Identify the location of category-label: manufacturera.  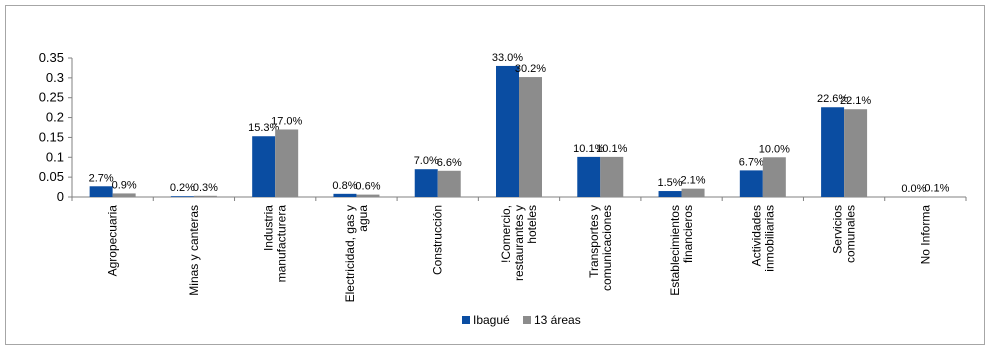
(282, 244).